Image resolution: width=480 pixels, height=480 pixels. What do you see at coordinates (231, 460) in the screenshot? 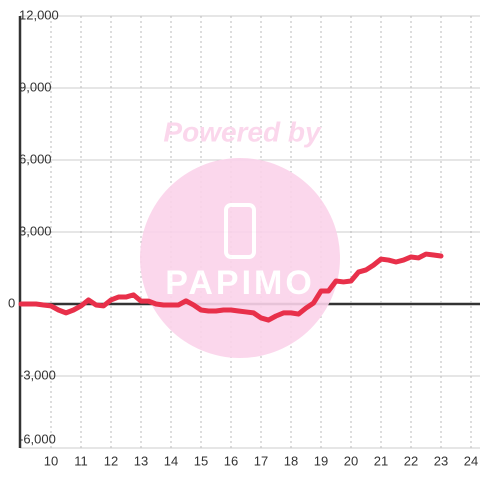
I see `x-tick-label: 16` at bounding box center [231, 460].